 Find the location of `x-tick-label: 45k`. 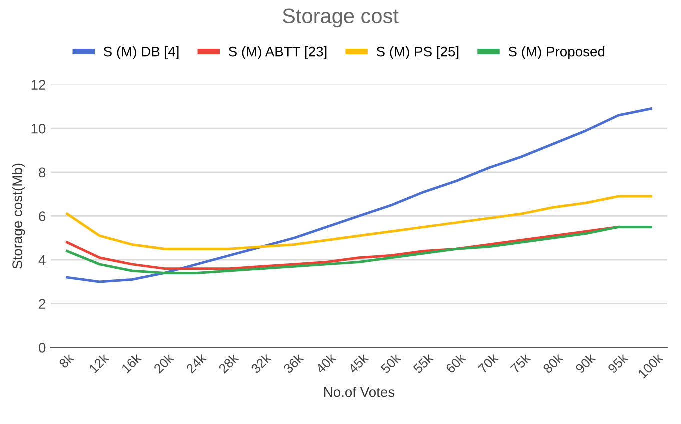

x-tick-label: 45k is located at coordinates (359, 363).